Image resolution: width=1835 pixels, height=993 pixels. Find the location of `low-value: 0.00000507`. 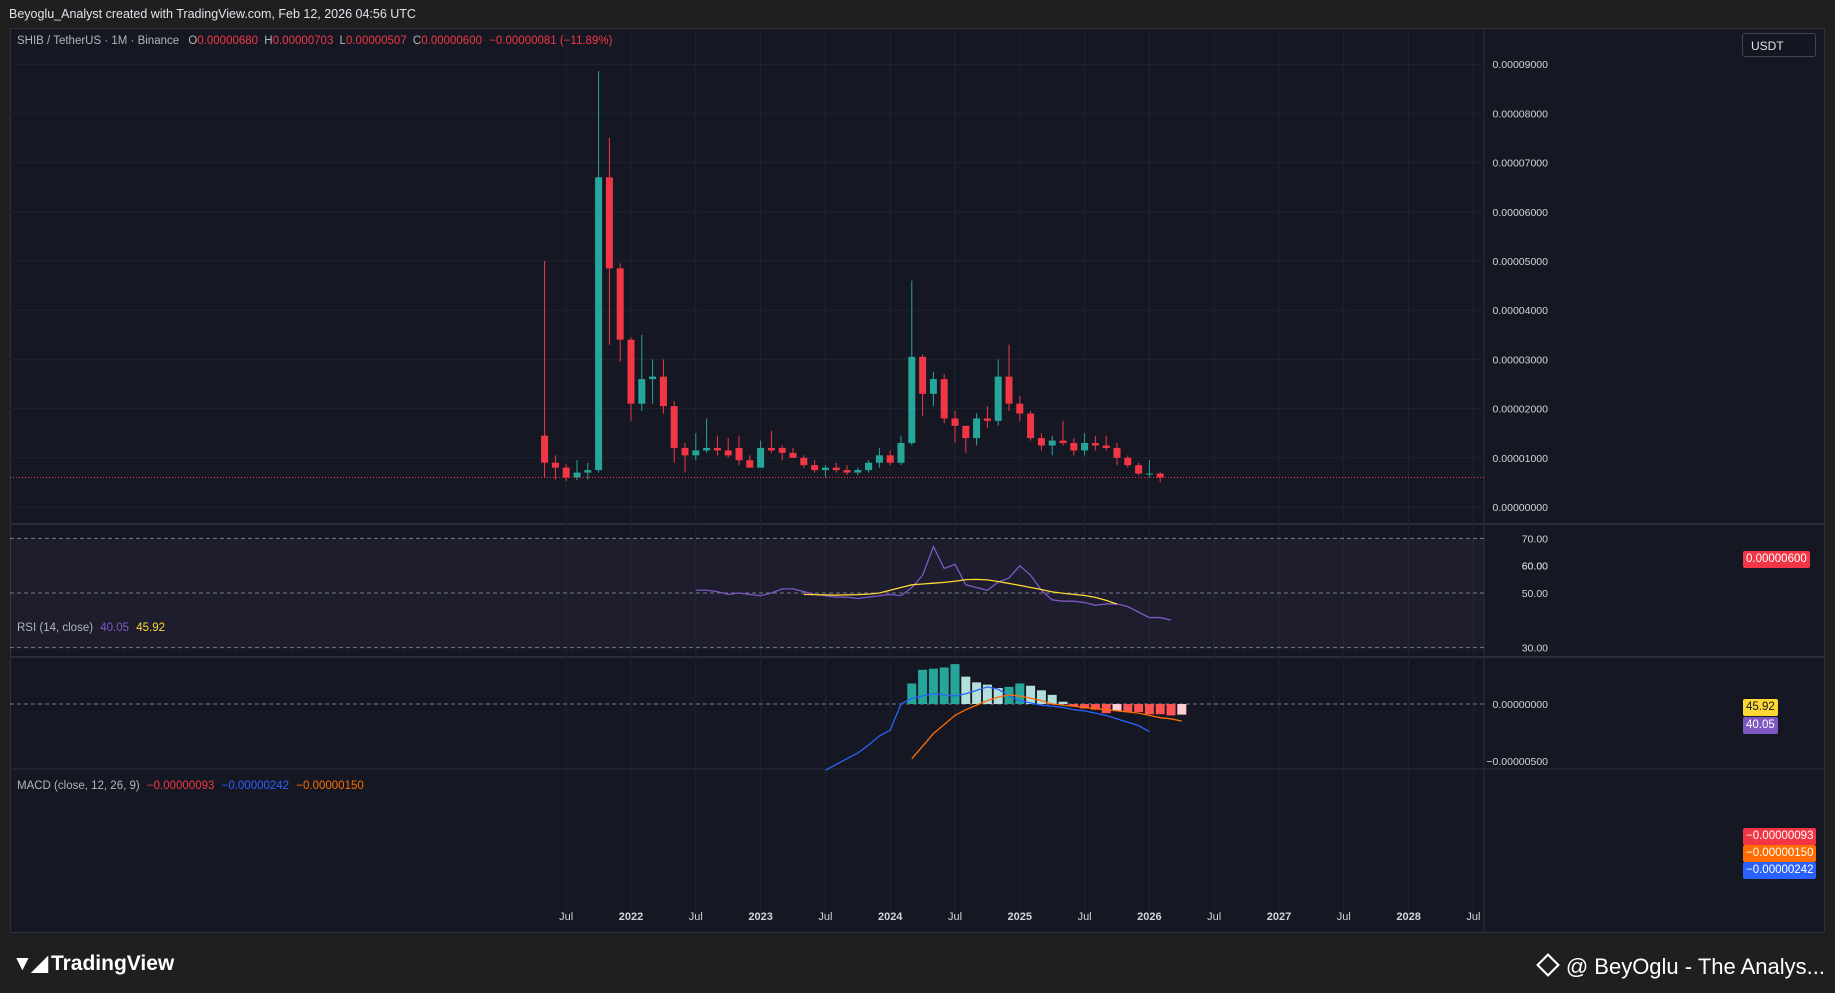

low-value: 0.00000507 is located at coordinates (376, 41).